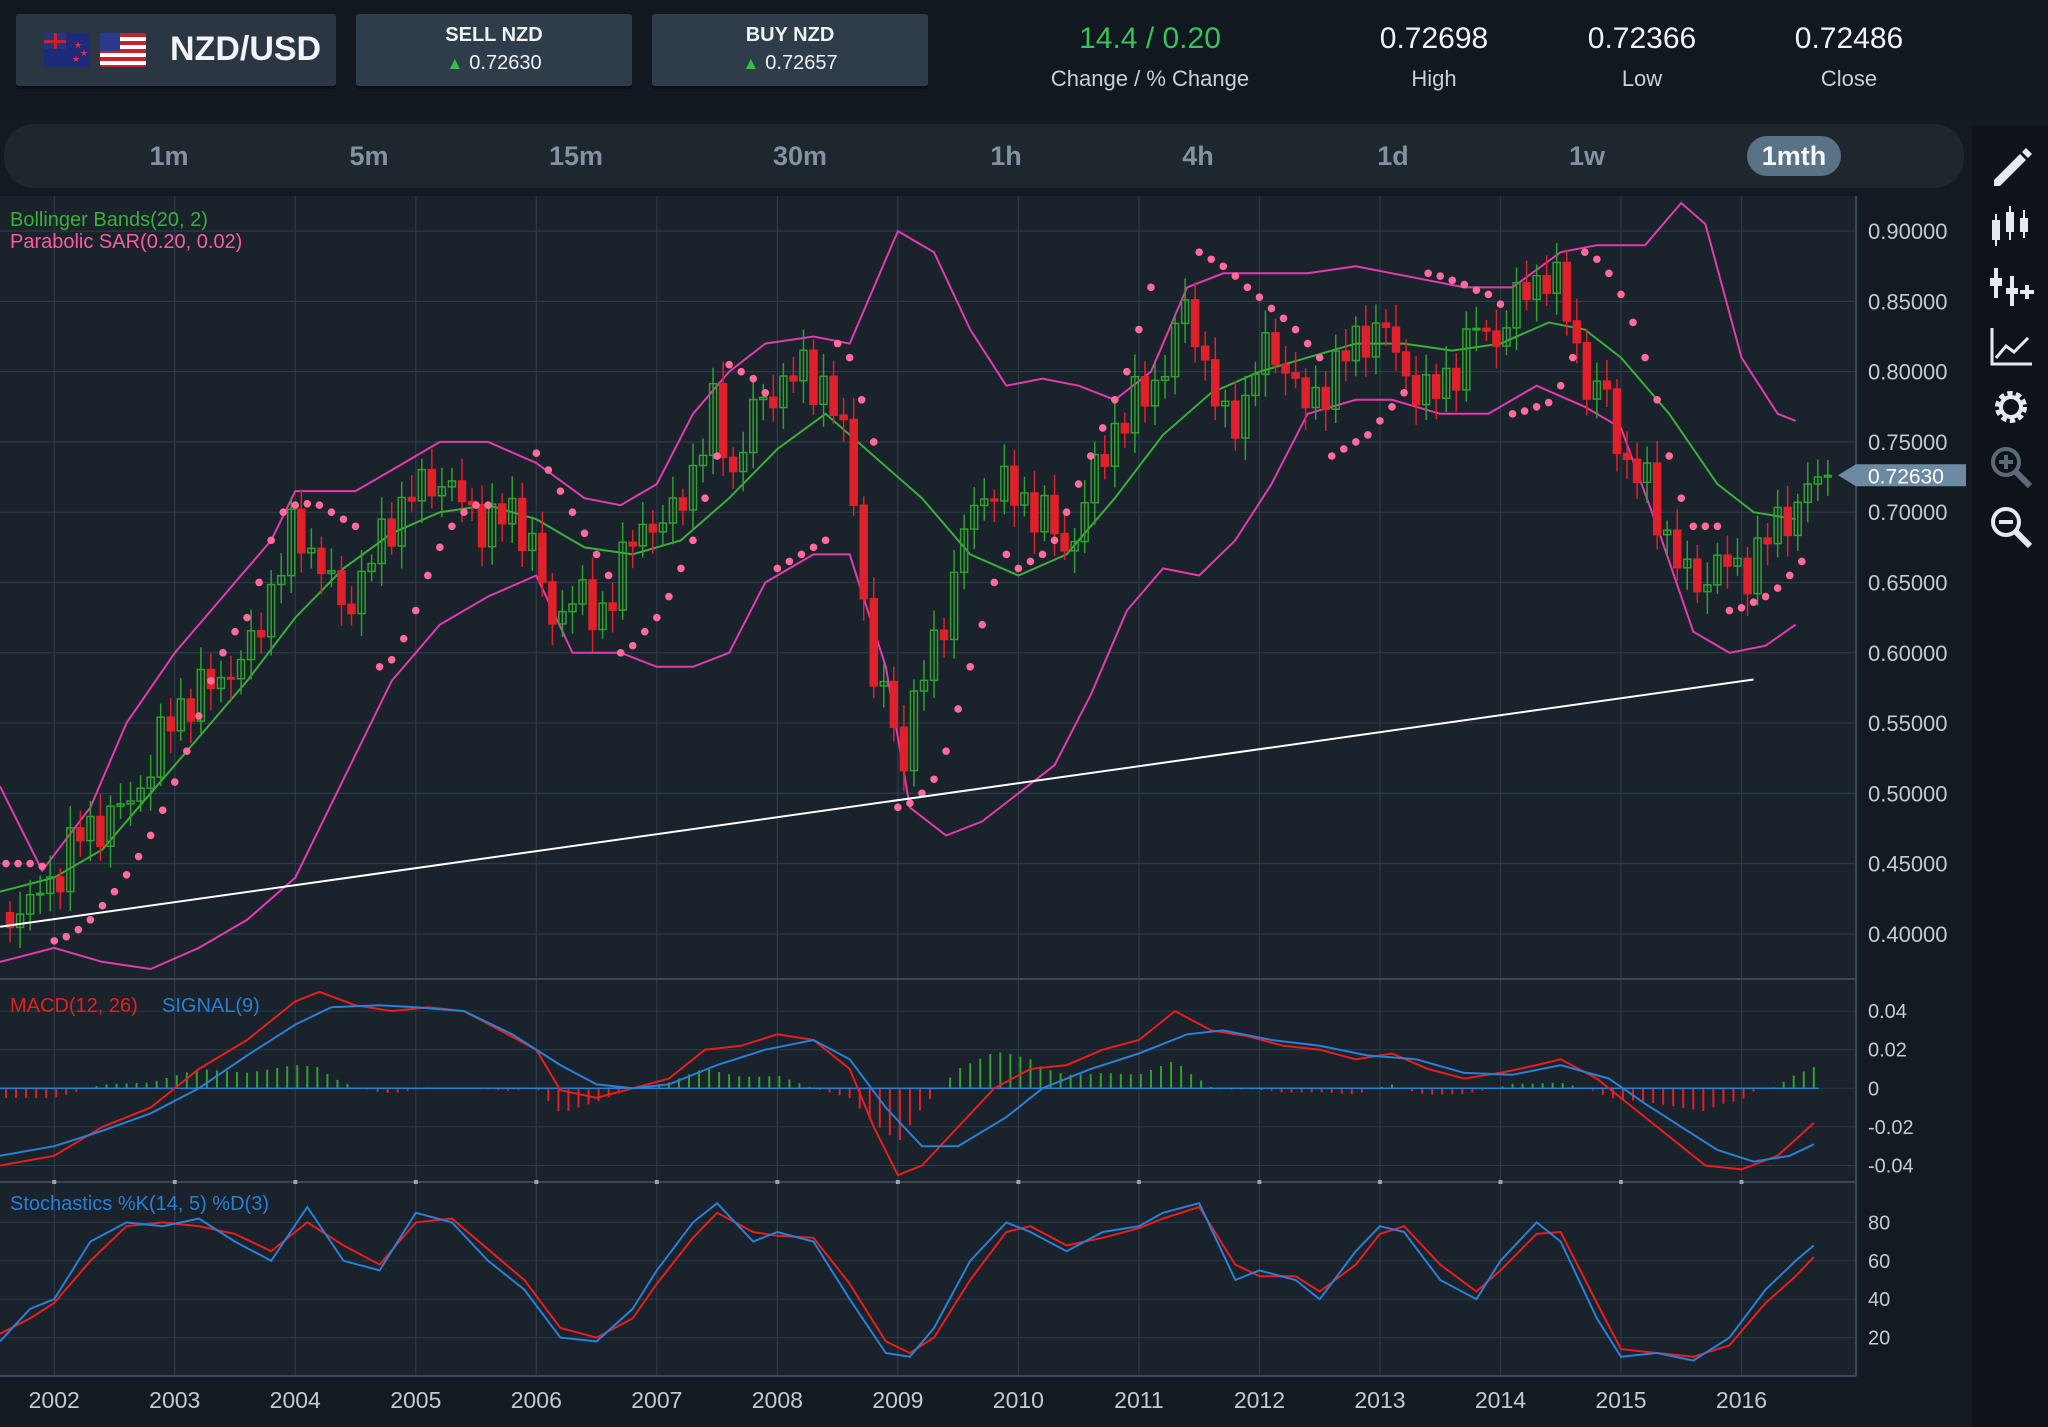  Describe the element at coordinates (2011, 287) in the screenshot. I see `indicators-icon` at that location.